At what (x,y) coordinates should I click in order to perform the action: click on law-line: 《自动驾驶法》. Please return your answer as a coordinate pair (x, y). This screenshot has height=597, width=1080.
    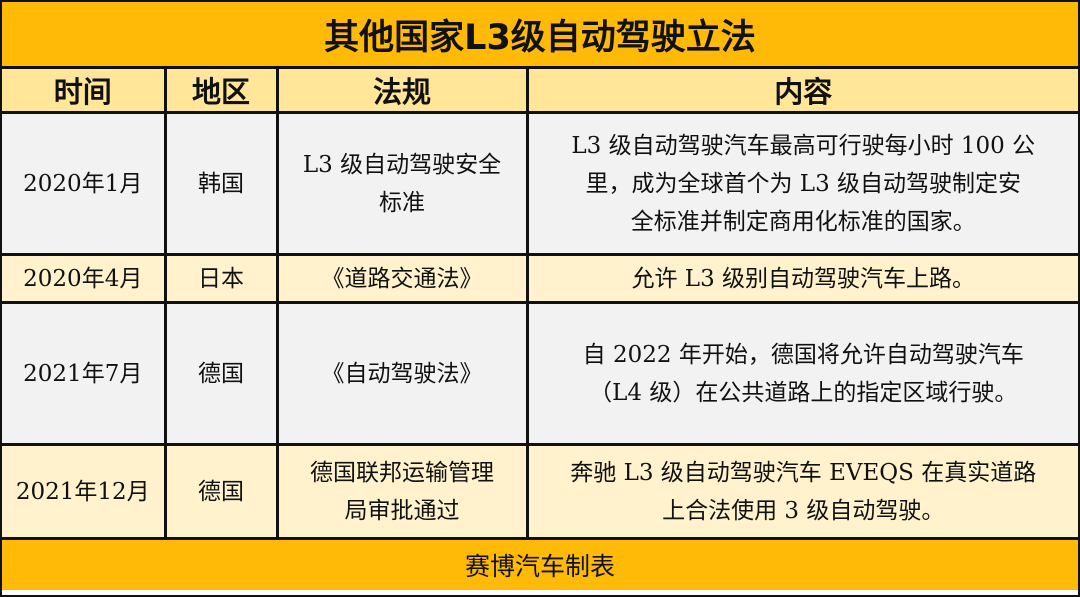
    Looking at the image, I should click on (402, 373).